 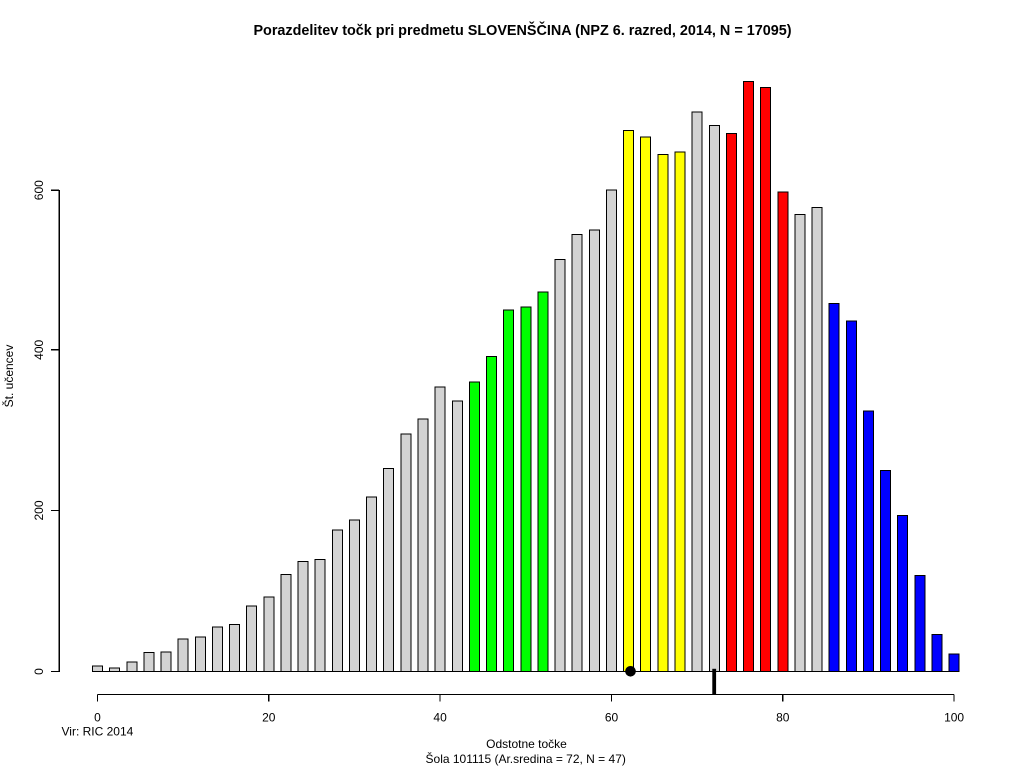 I want to click on svg-text: Vir: RIC 2014, so click(x=98, y=732).